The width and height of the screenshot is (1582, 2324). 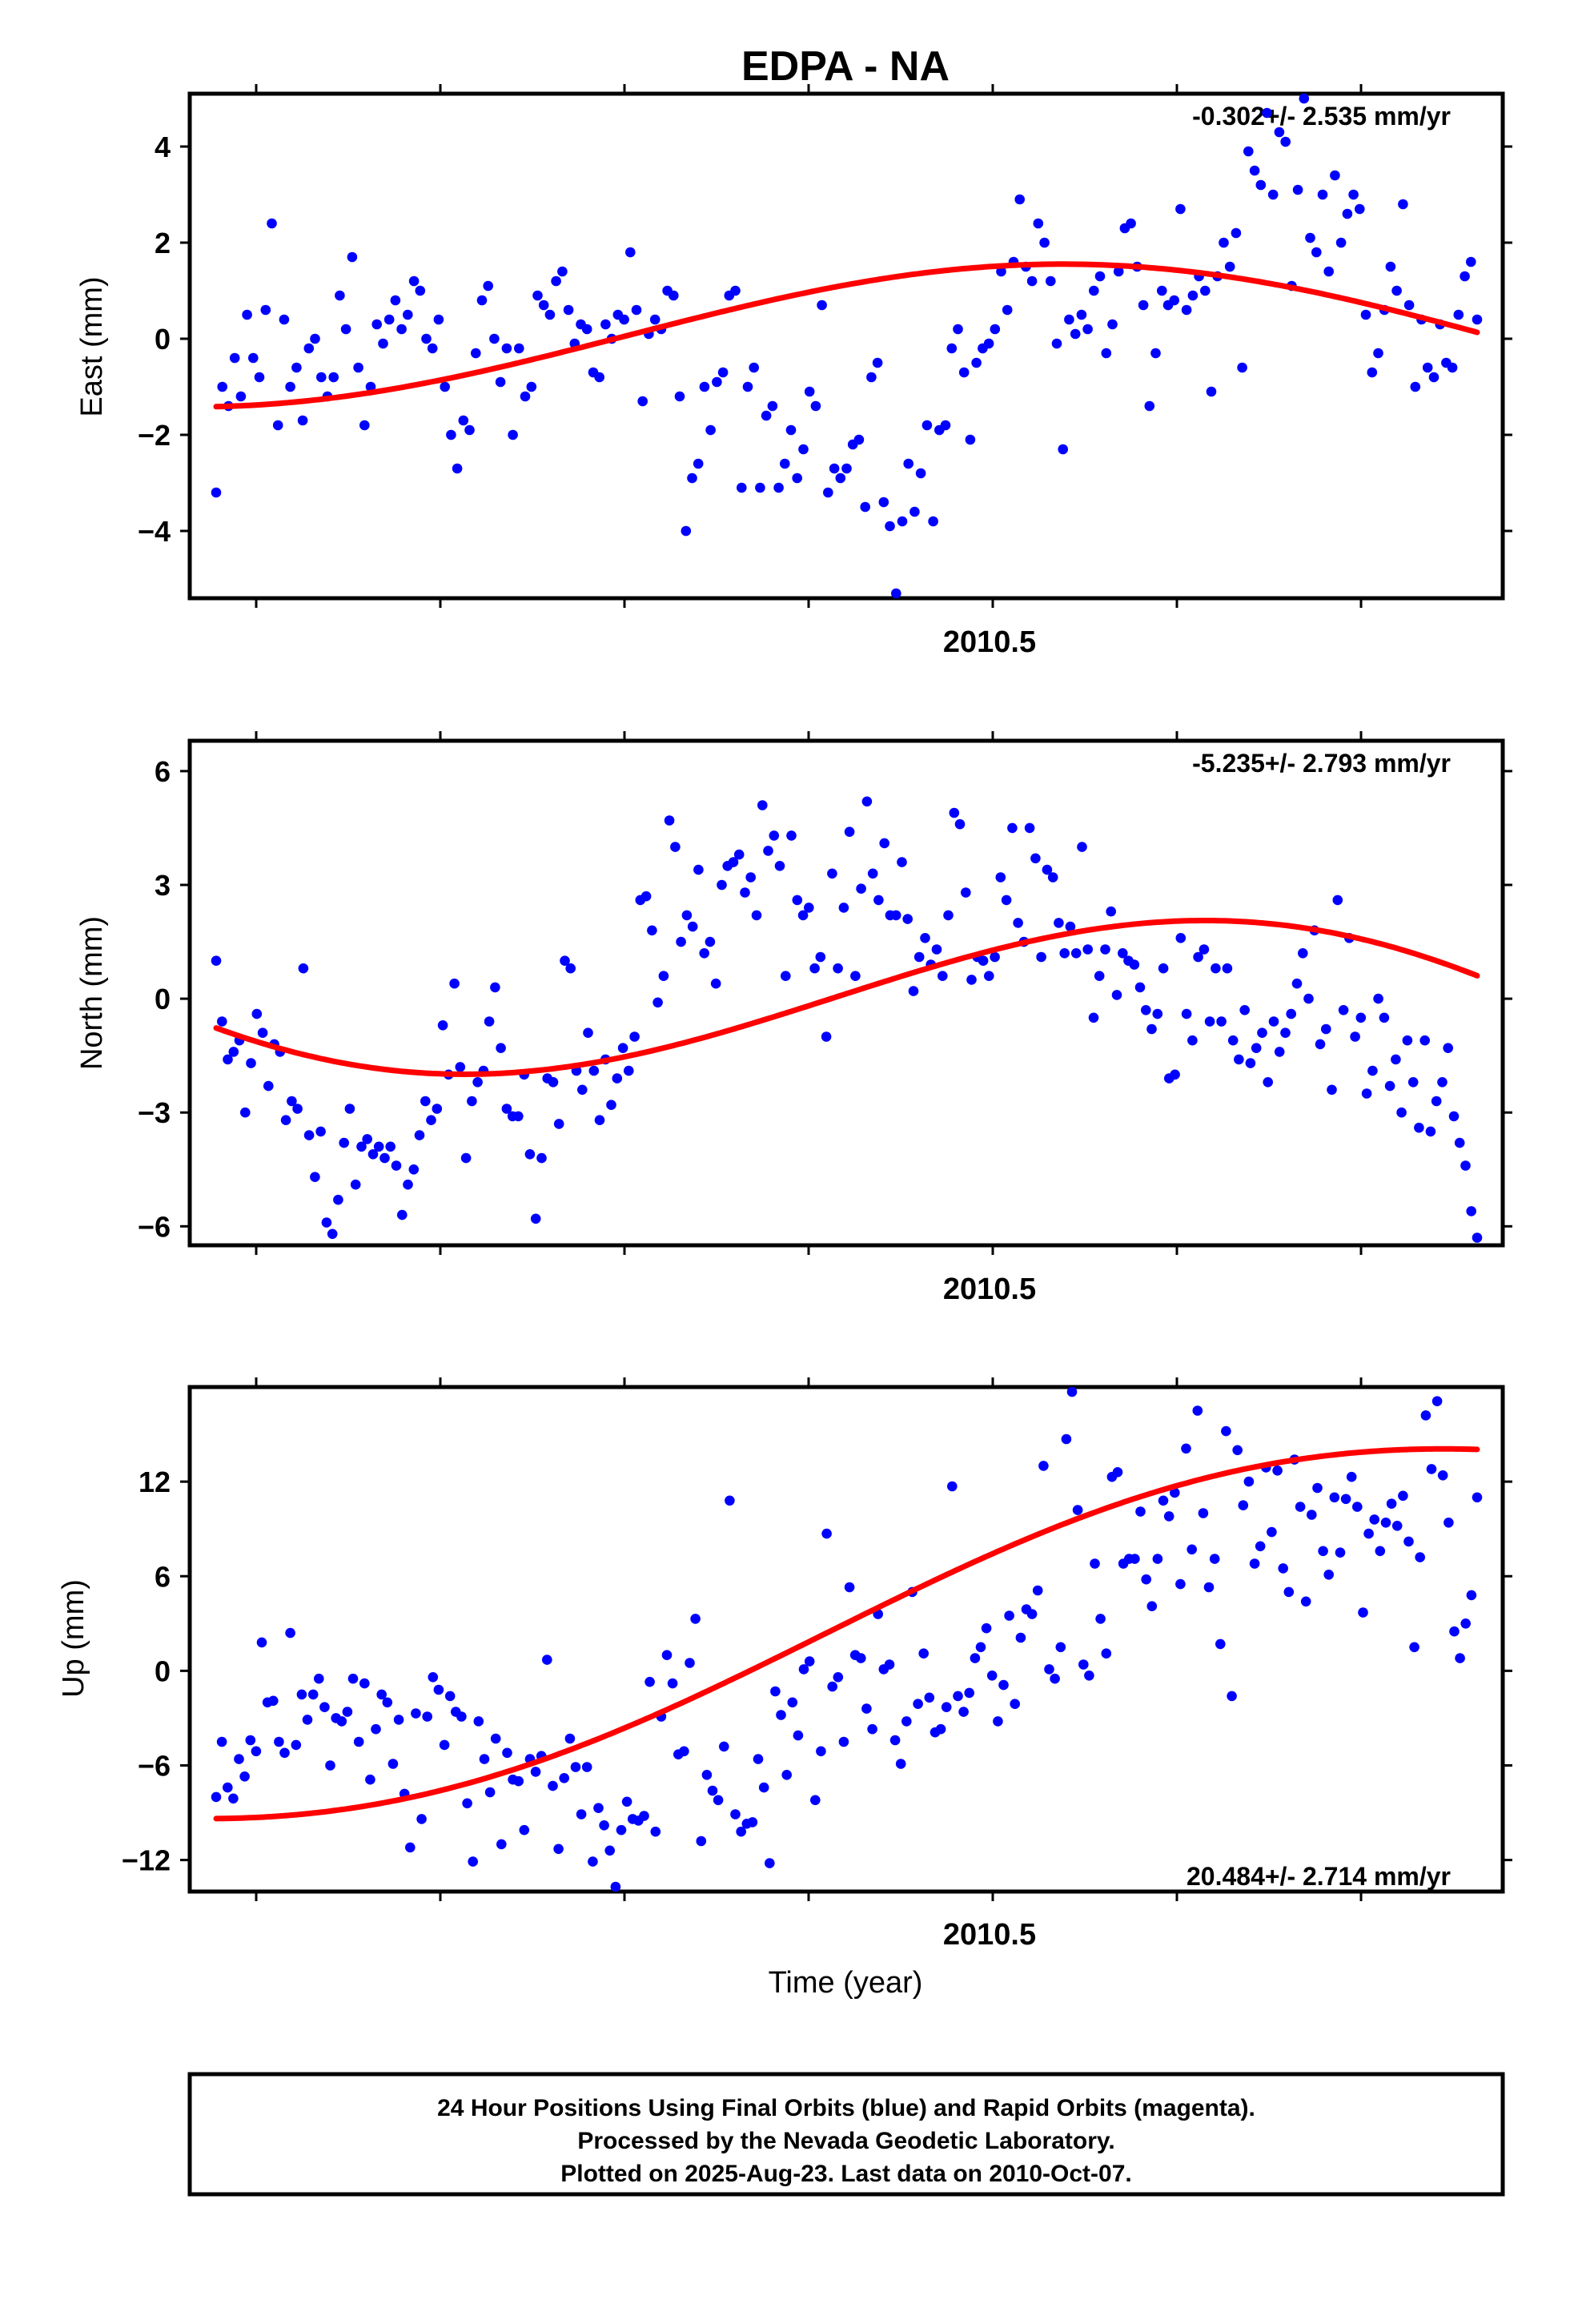 What do you see at coordinates (163, 772) in the screenshot?
I see `north-y-tick-label: 6` at bounding box center [163, 772].